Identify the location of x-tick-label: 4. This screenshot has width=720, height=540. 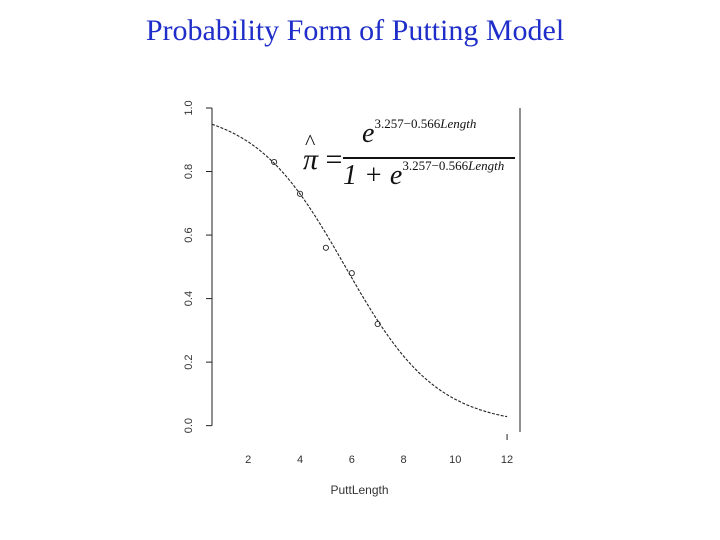
(300, 460).